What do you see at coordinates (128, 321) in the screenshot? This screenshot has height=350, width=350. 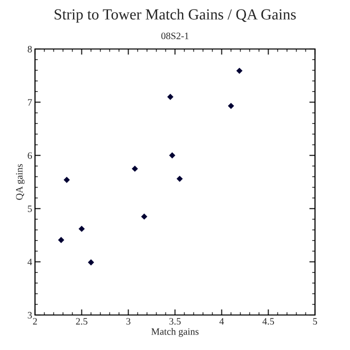 I see `x-tick-label: 3` at bounding box center [128, 321].